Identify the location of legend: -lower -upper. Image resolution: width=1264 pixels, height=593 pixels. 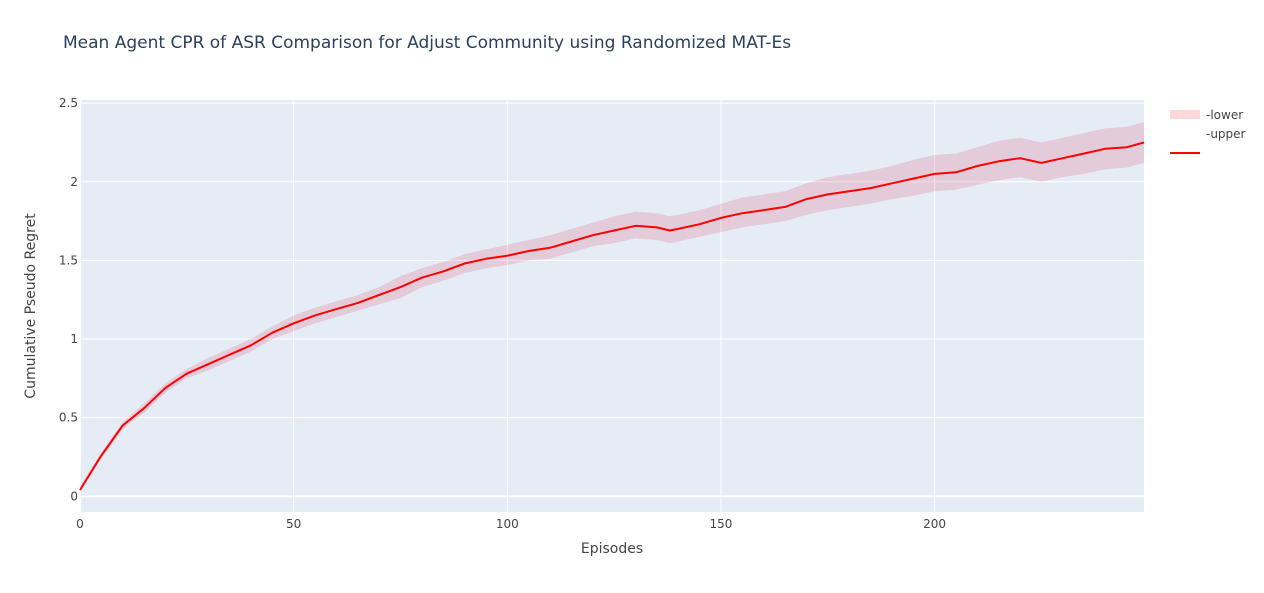
(1208, 131).